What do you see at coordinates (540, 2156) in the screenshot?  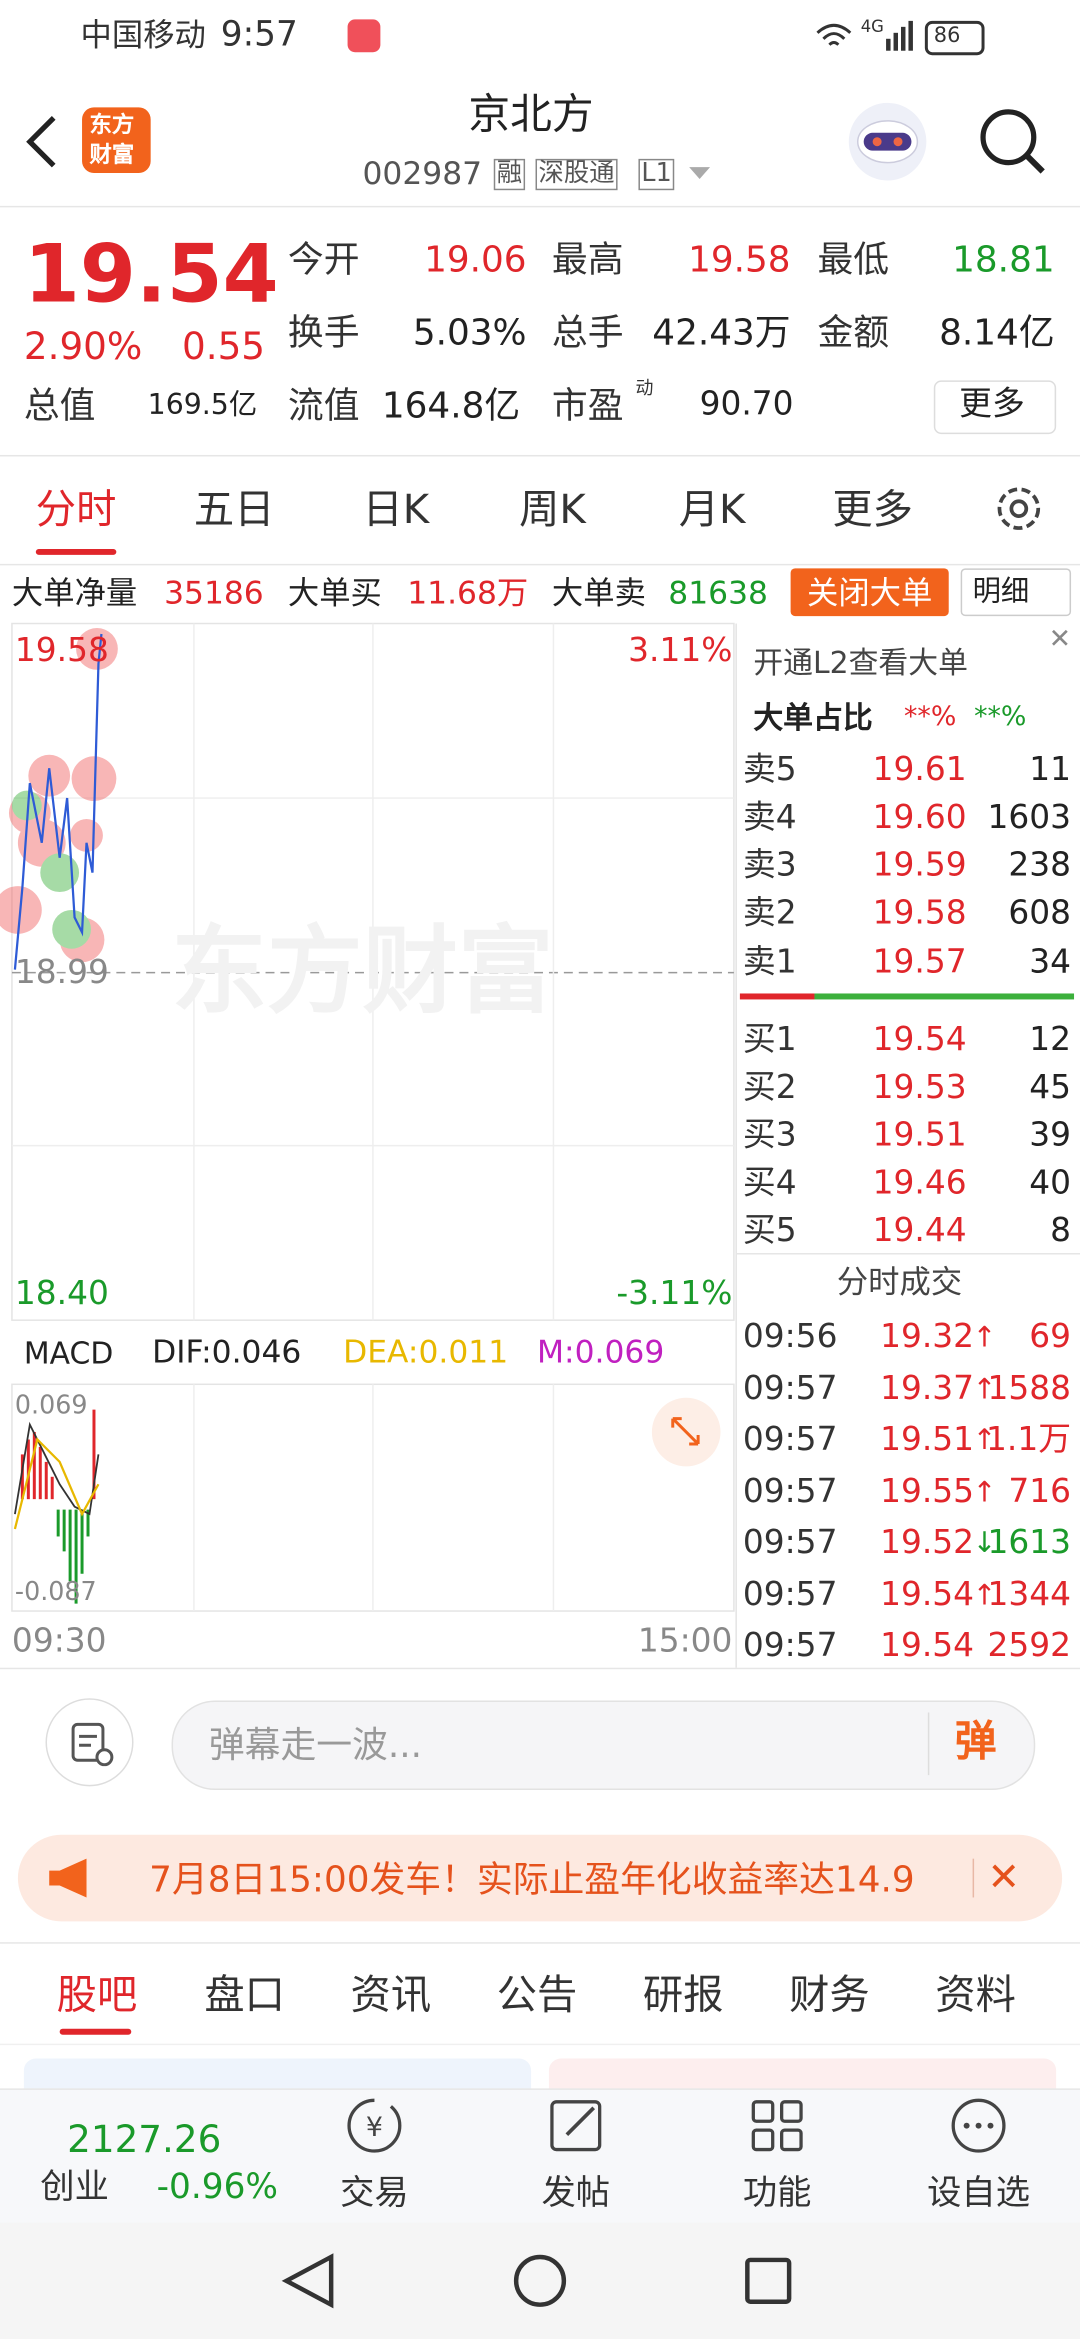 I see `bottom-nav` at bounding box center [540, 2156].